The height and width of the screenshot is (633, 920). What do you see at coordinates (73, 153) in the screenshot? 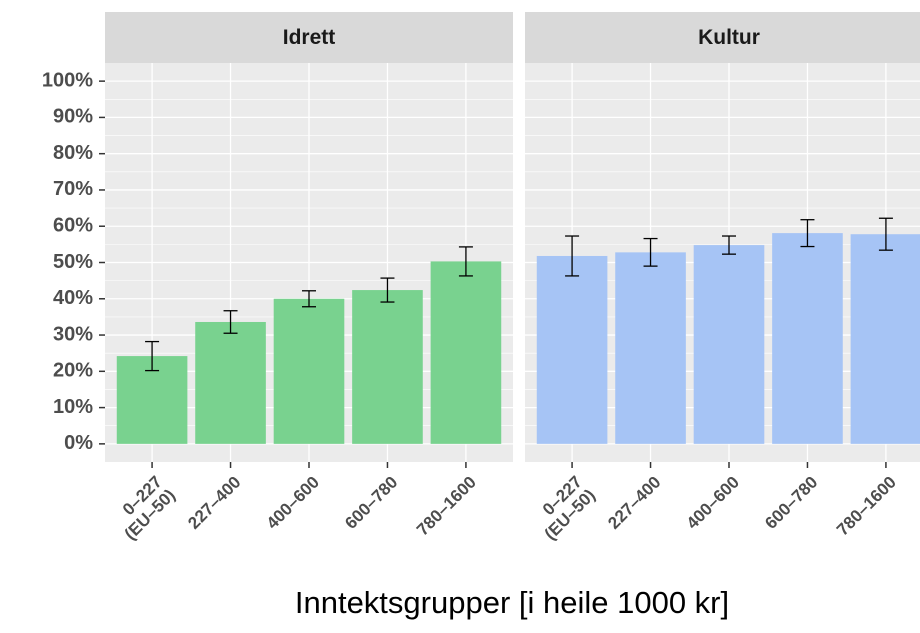
I see `y-tick-label: 80%` at bounding box center [73, 153].